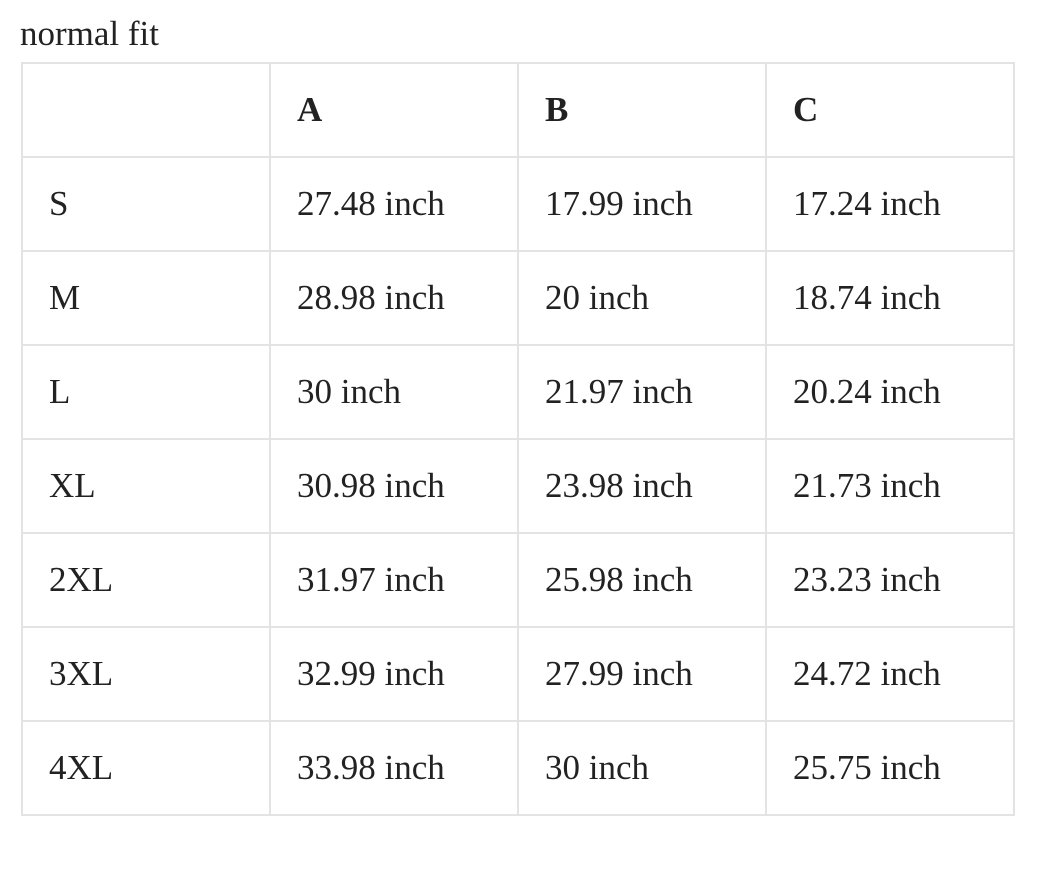  What do you see at coordinates (642, 486) in the screenshot?
I see `measure-cell: 23.98 inch` at bounding box center [642, 486].